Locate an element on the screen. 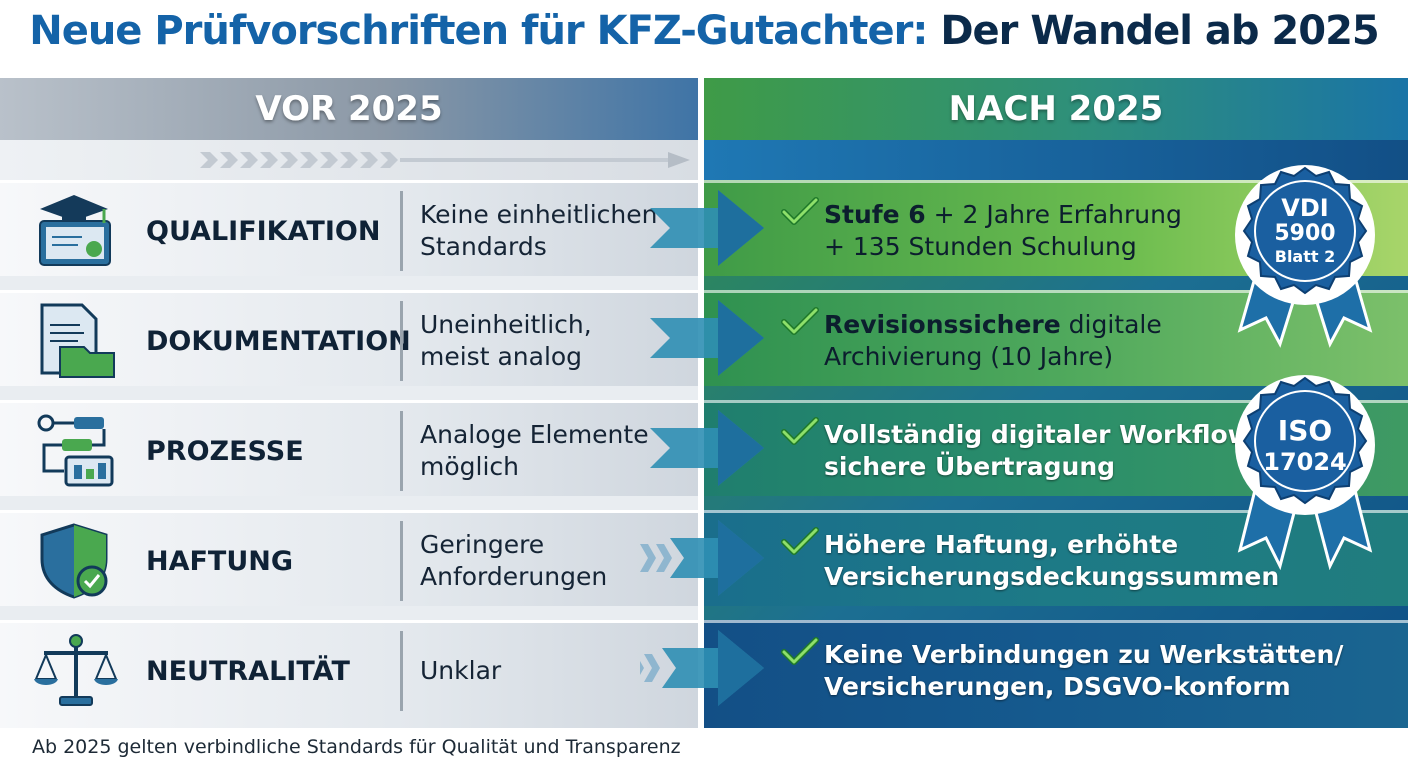 The height and width of the screenshot is (768, 1408). before-line: möglich is located at coordinates (469, 466).